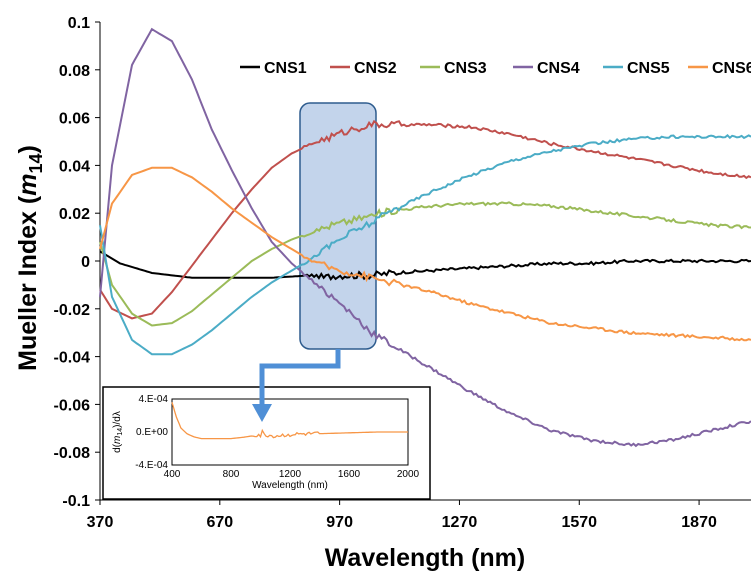  What do you see at coordinates (117, 419) in the screenshot?
I see `inset-y-title-suffix: )/dλ` at bounding box center [117, 419].